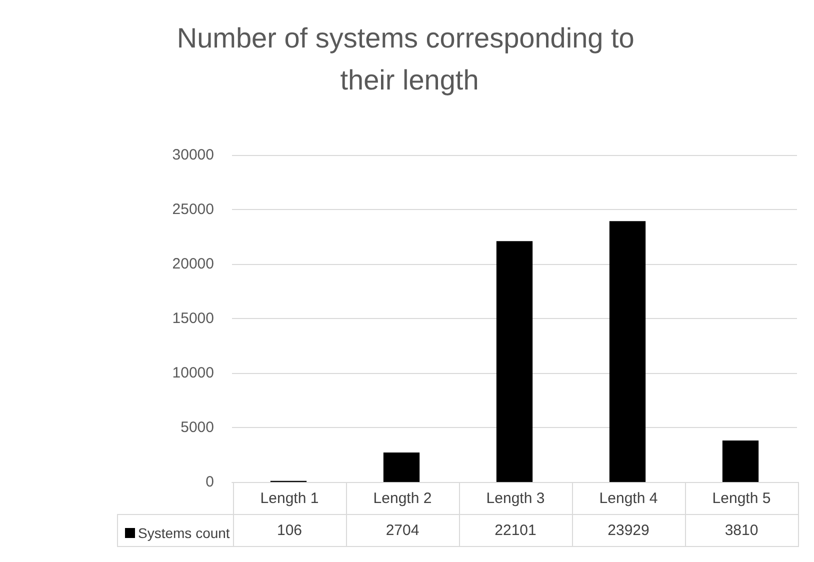 Image resolution: width=814 pixels, height=562 pixels. What do you see at coordinates (289, 498) in the screenshot?
I see `x-tick-label: Length 1` at bounding box center [289, 498].